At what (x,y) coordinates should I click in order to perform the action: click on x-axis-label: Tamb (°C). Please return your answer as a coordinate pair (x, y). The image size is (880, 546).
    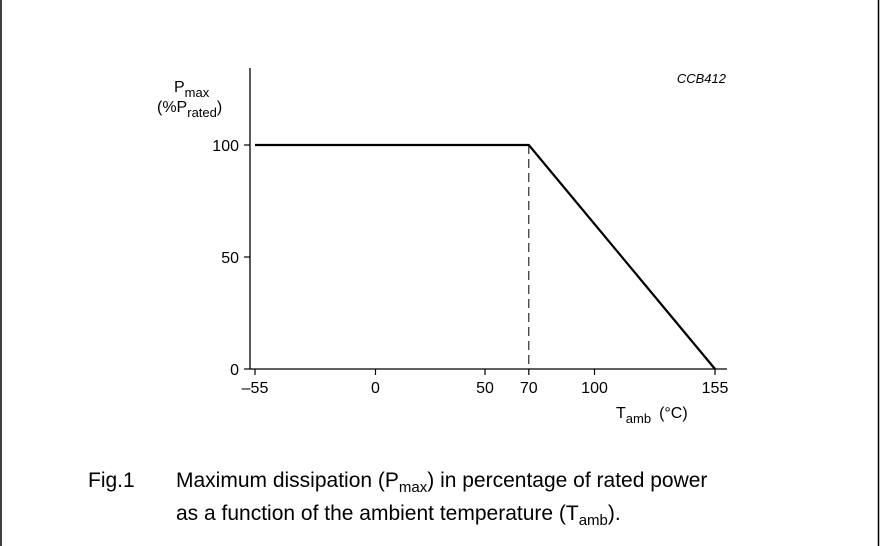
    Looking at the image, I should click on (652, 415).